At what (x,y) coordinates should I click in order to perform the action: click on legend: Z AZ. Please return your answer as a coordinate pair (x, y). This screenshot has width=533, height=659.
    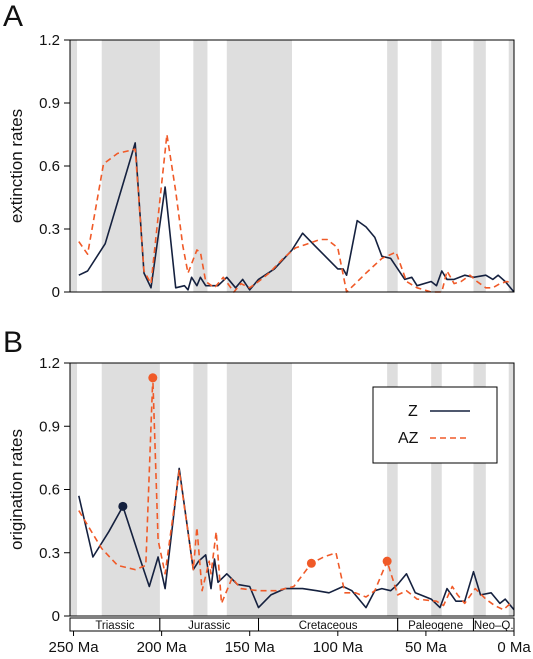
    Looking at the image, I should click on (435, 425).